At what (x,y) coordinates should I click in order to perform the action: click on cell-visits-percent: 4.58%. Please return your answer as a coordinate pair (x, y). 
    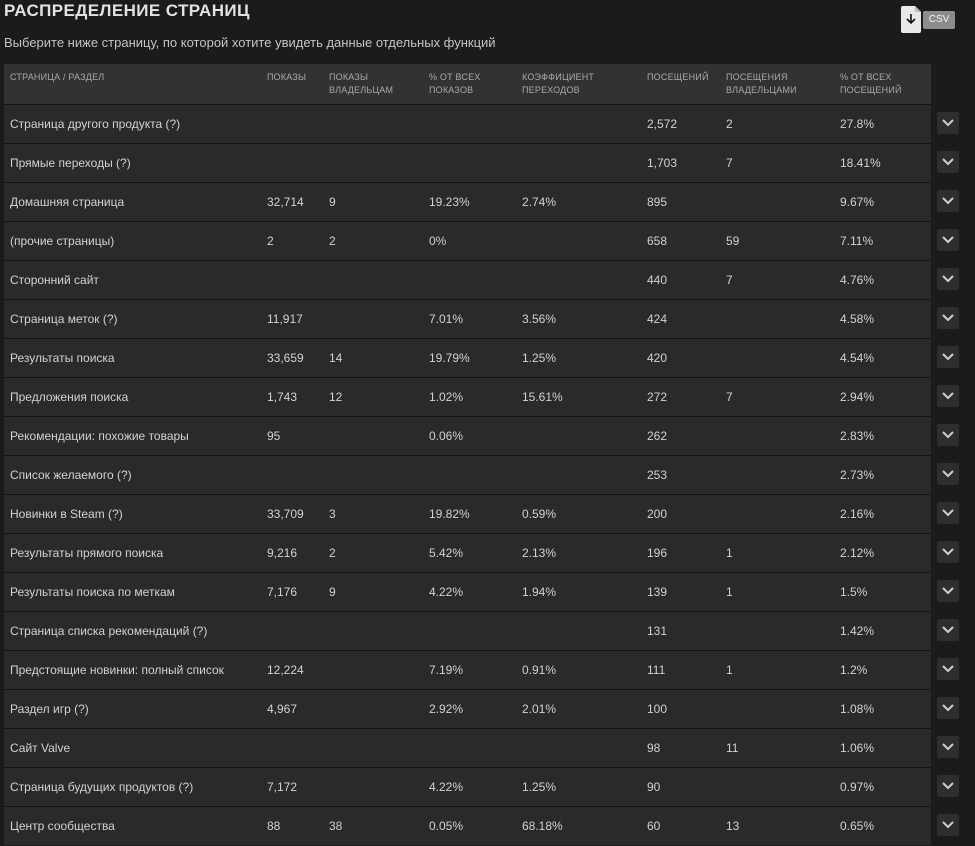
    Looking at the image, I should click on (857, 319).